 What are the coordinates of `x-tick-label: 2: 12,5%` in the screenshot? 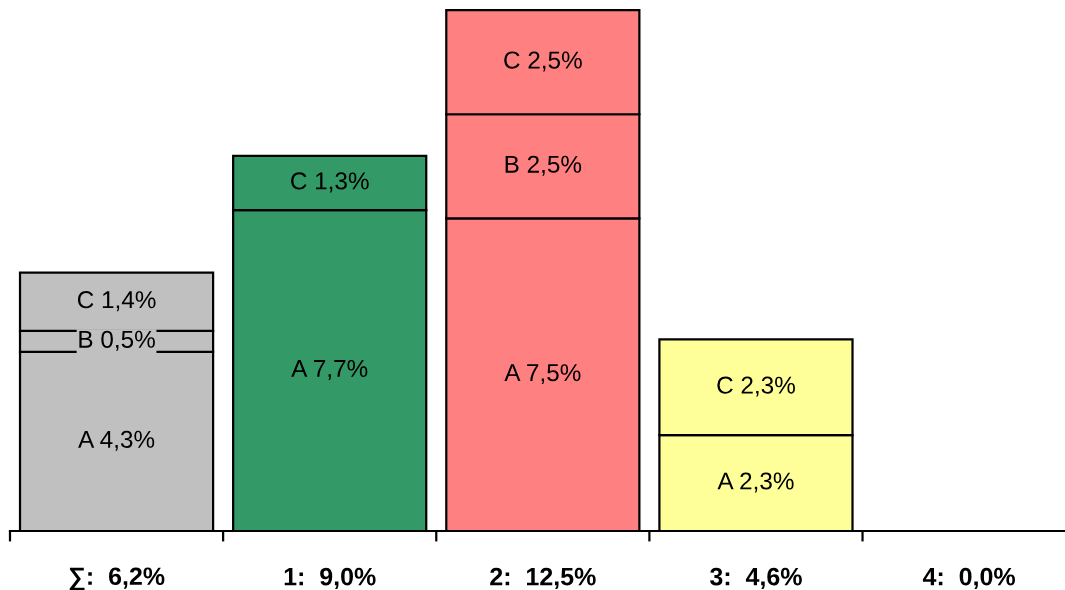 It's located at (543, 578).